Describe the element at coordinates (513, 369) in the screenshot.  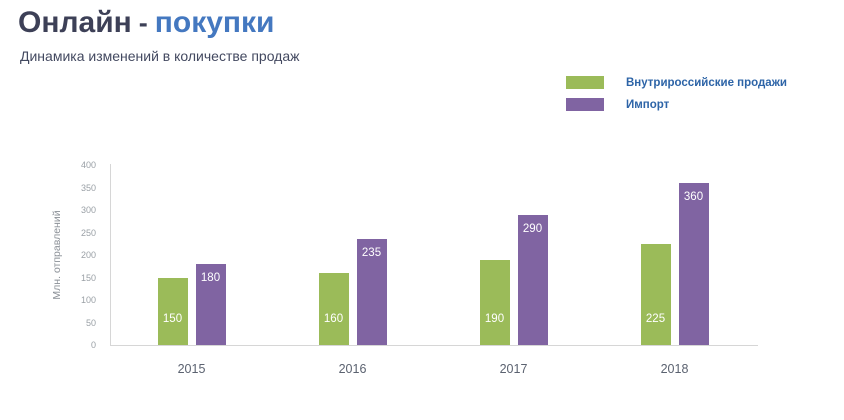
I see `x-axis-category-label: 2017` at that location.